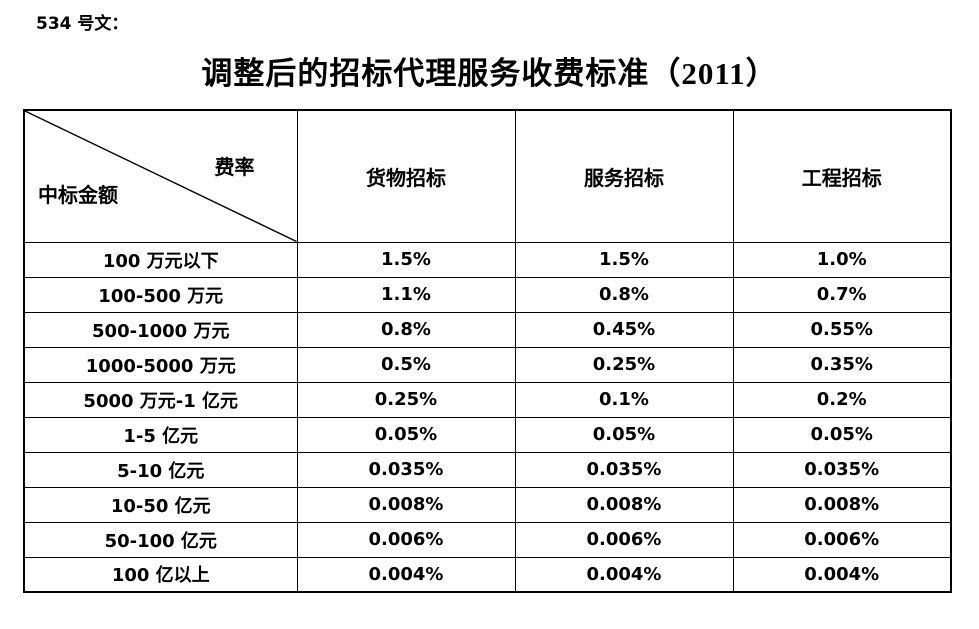 The width and height of the screenshot is (979, 629). What do you see at coordinates (160, 469) in the screenshot?
I see `amount-cell: 5-10 亿元` at bounding box center [160, 469].